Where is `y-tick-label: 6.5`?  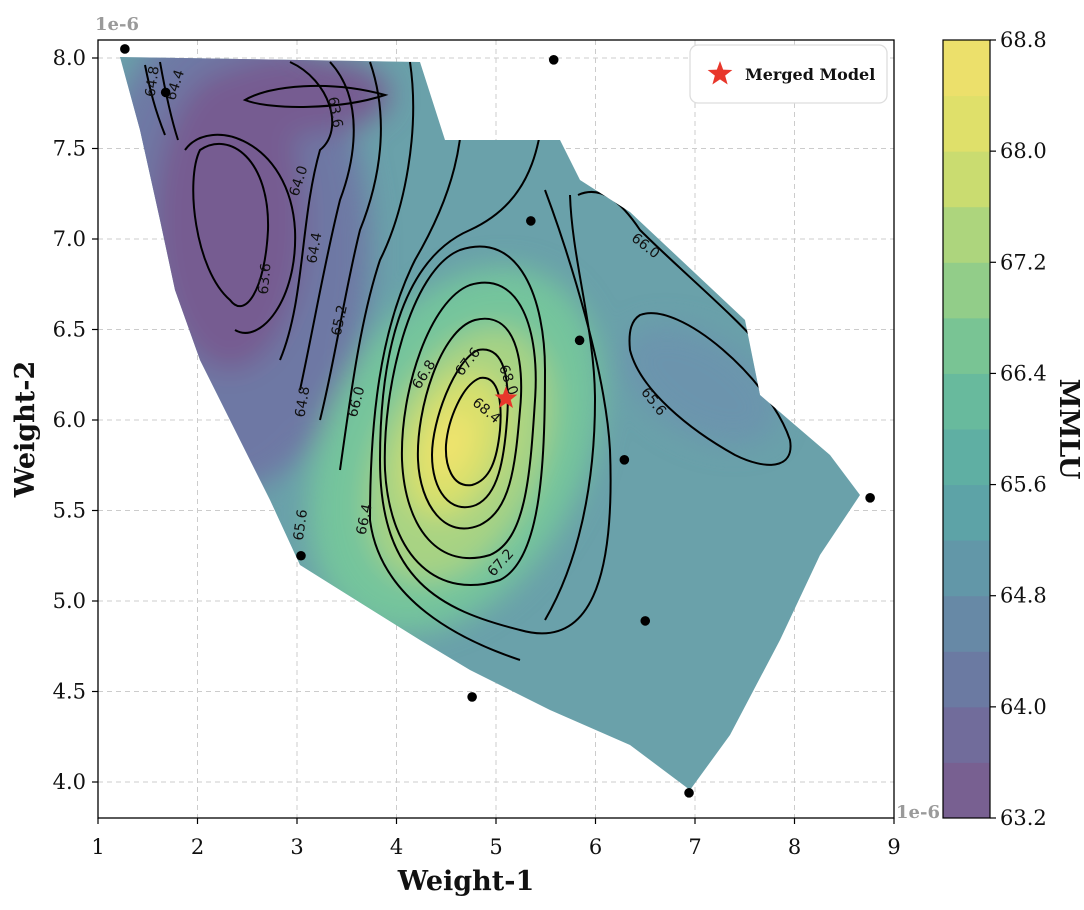
y-tick-label: 6.5 is located at coordinates (69, 330).